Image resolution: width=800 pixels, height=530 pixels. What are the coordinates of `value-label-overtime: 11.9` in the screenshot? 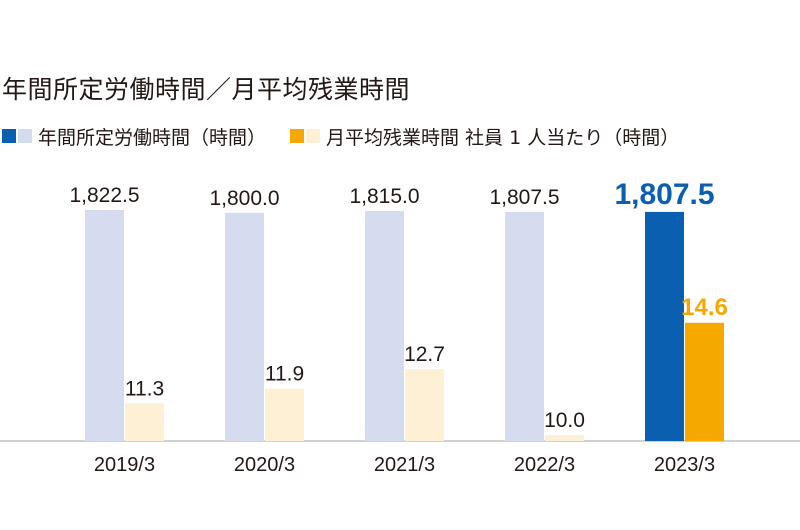 It's located at (284, 374).